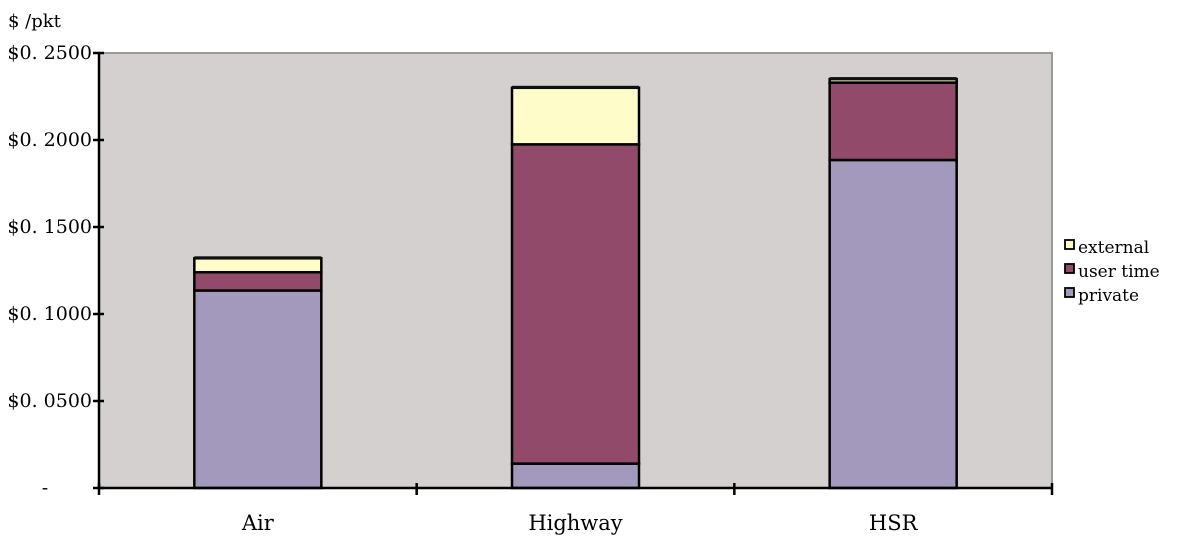  I want to click on bar-stack-hsr, so click(893, 283).